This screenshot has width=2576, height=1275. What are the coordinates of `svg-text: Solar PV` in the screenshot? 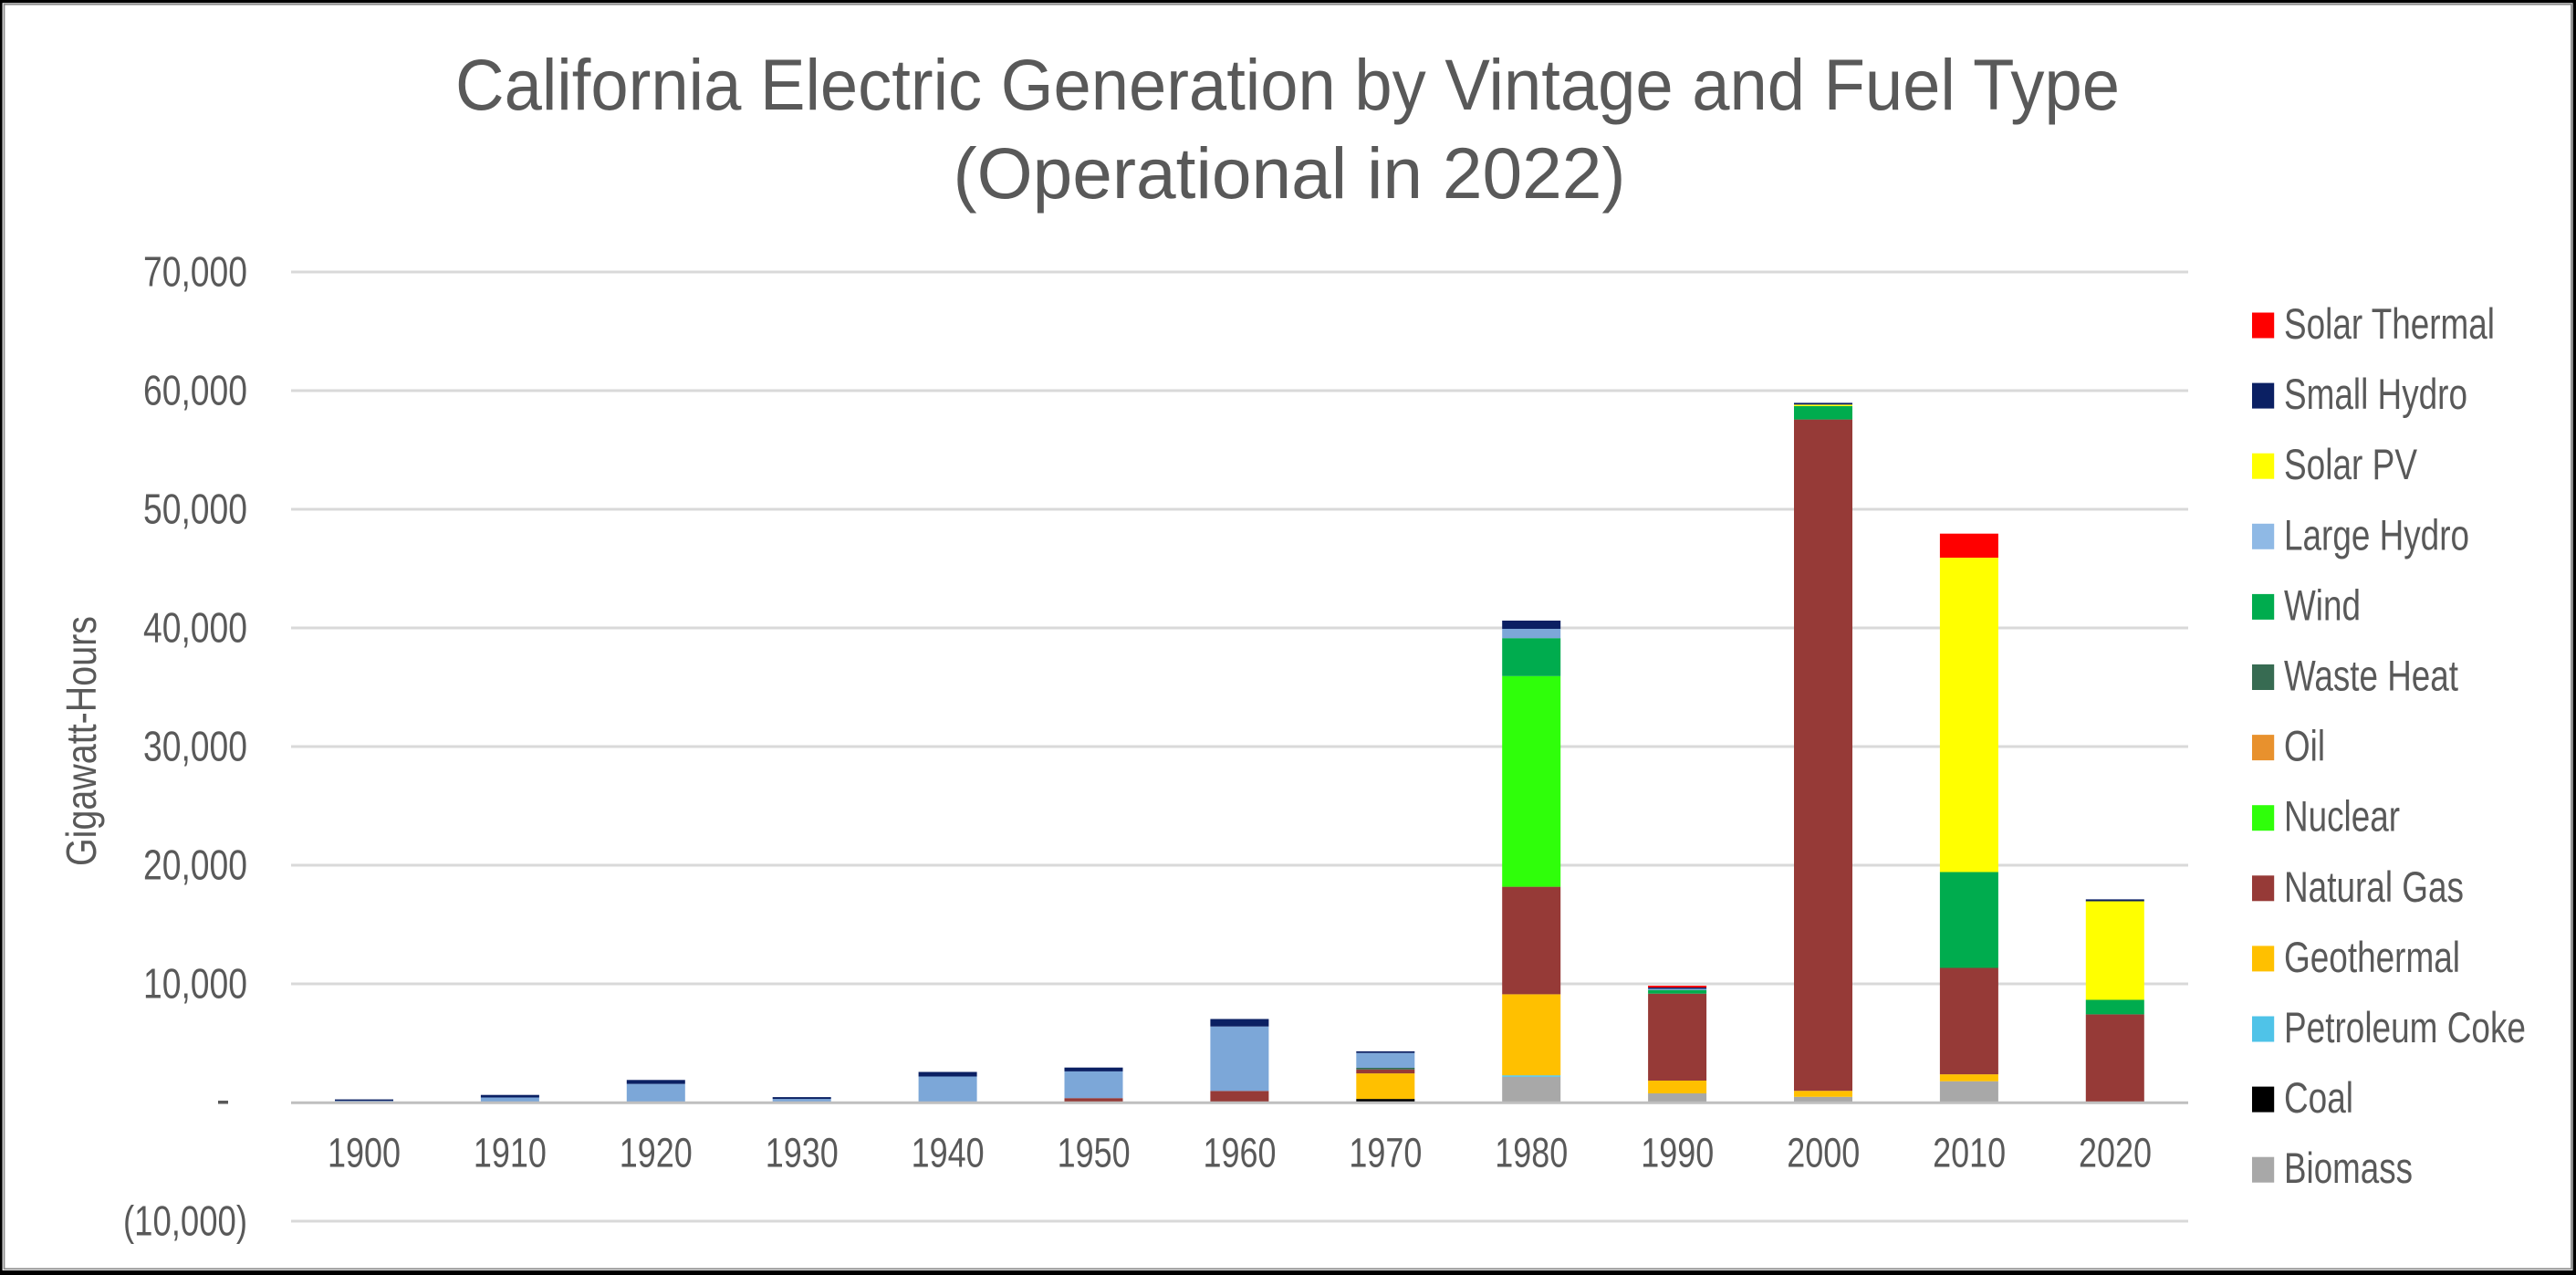 It's located at (2351, 464).